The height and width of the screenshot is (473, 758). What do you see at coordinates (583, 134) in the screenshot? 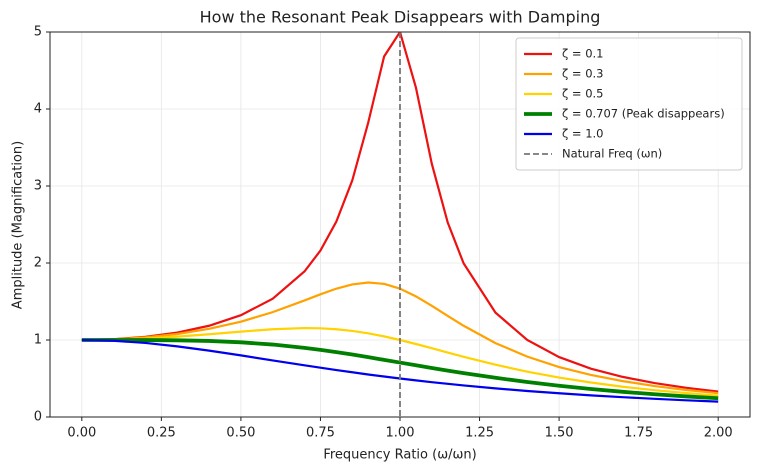
I see `legend-label: ζ = 1.0` at bounding box center [583, 134].